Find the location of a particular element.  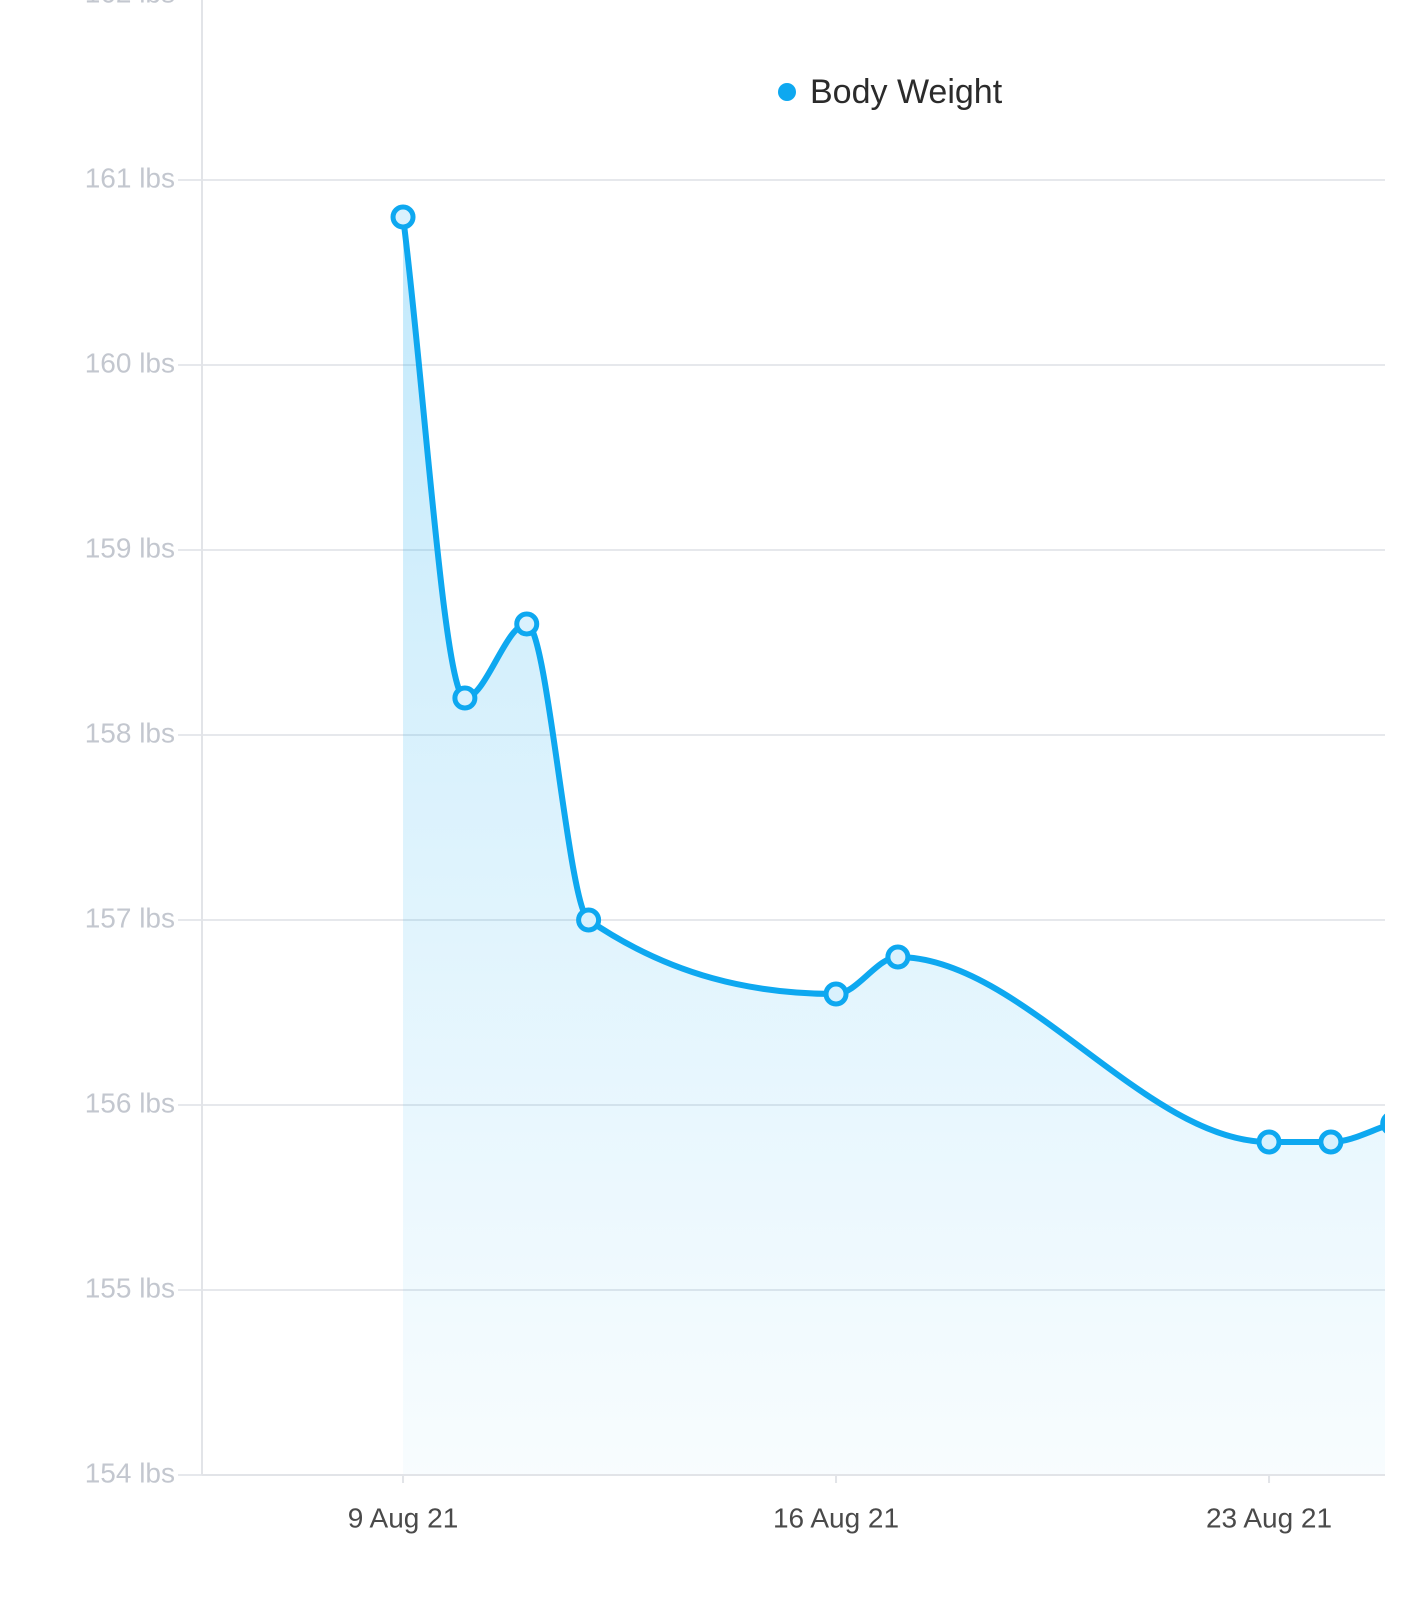

legend-label: Body Weight is located at coordinates (906, 92).